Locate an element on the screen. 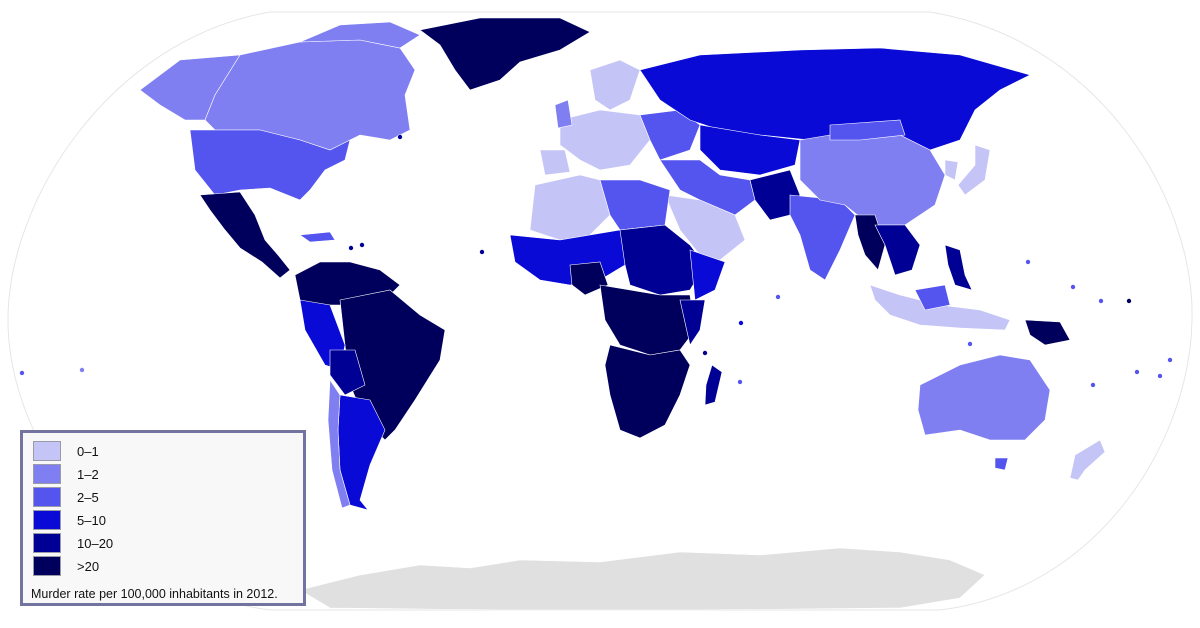 Image resolution: width=1200 pixels, height=628 pixels. region-north-africa is located at coordinates (570, 207).